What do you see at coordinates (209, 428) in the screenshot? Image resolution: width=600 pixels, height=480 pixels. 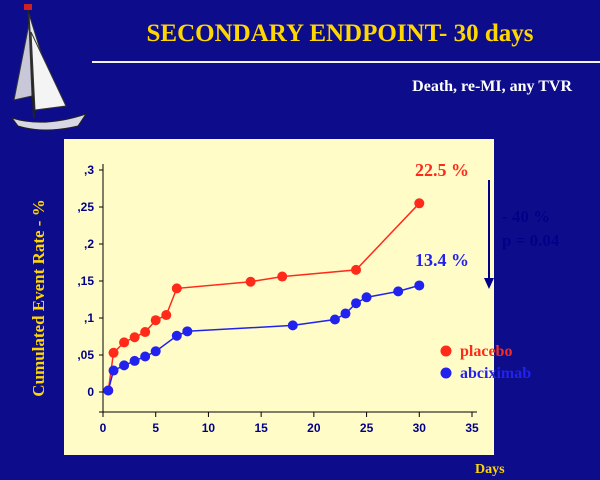 I see `x-tick-label: 10` at bounding box center [209, 428].